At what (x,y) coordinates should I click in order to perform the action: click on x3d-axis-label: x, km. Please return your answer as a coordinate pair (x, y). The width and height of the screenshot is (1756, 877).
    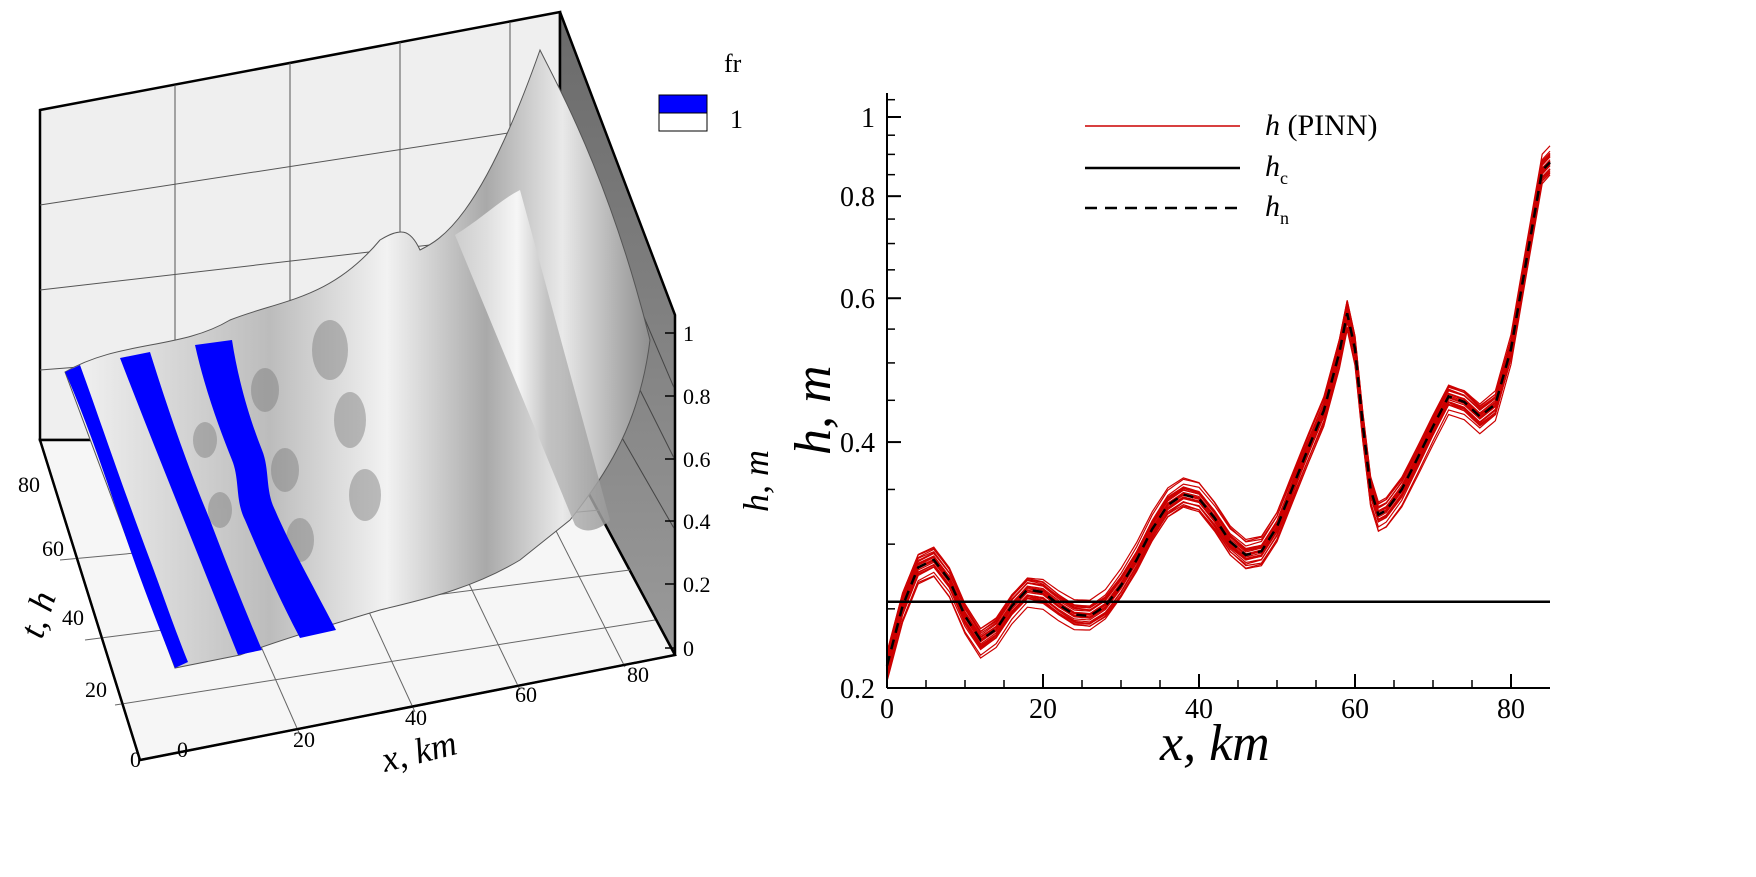
    Looking at the image, I should click on (418, 751).